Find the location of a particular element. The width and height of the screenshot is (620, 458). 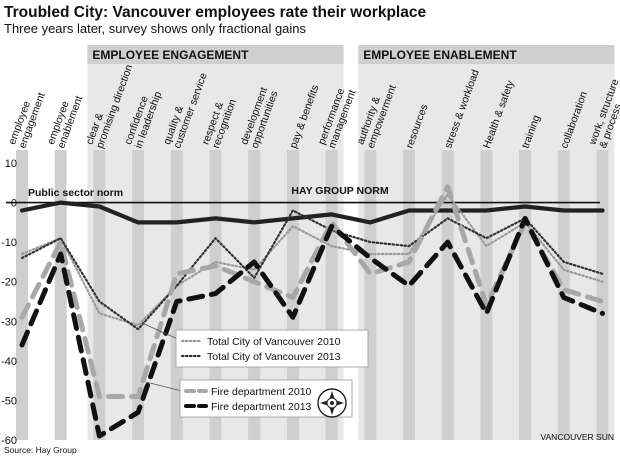

section-label: EMPLOYEE ENABLEMENT is located at coordinates (440, 55).